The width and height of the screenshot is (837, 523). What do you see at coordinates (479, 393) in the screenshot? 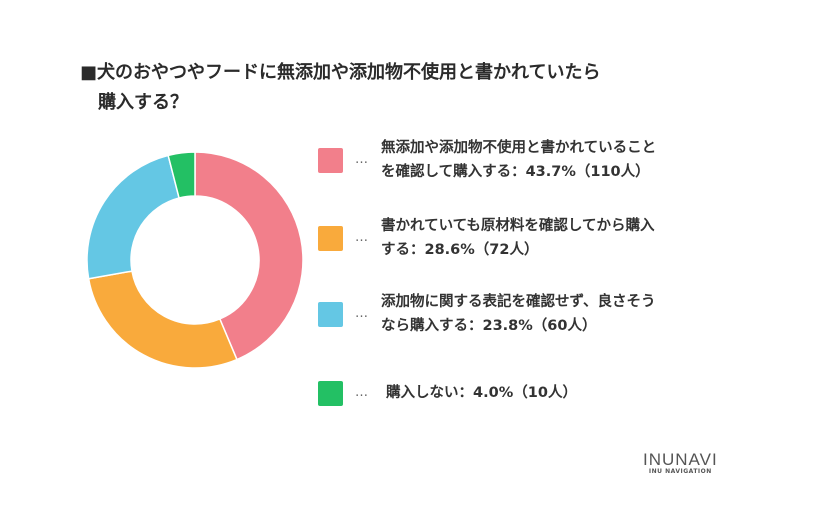
I see `legend-label: 購入しない：4.0%（10人）` at bounding box center [479, 393].